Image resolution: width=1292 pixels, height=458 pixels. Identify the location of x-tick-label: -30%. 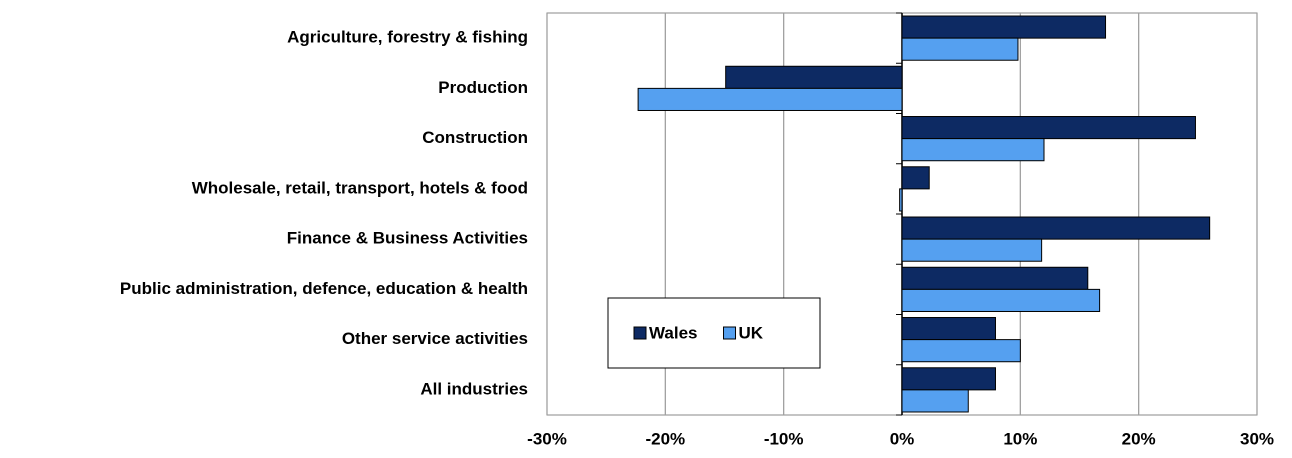
(547, 438).